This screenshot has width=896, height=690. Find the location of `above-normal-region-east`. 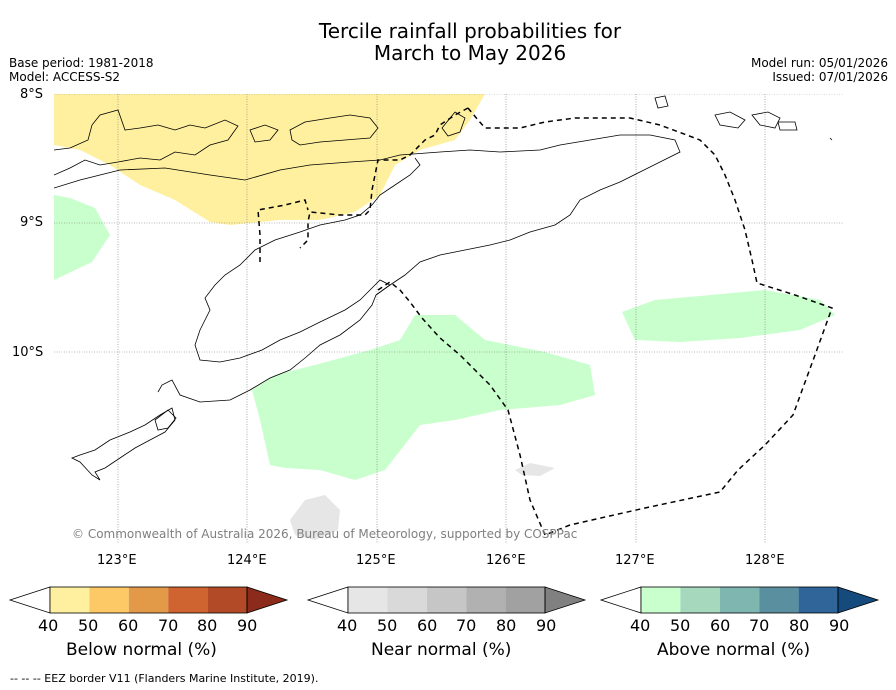

above-normal-region-east is located at coordinates (728, 316).